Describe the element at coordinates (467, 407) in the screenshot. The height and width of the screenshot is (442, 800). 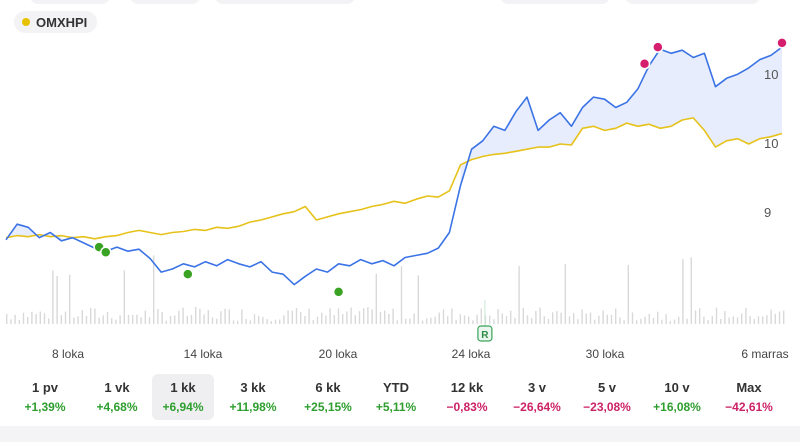
I see `period-change: −0,83%` at that location.